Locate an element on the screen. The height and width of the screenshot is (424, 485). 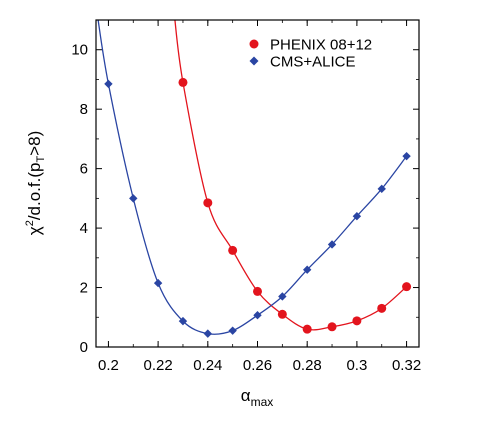
x-tick-label: 0.32 is located at coordinates (406, 365).